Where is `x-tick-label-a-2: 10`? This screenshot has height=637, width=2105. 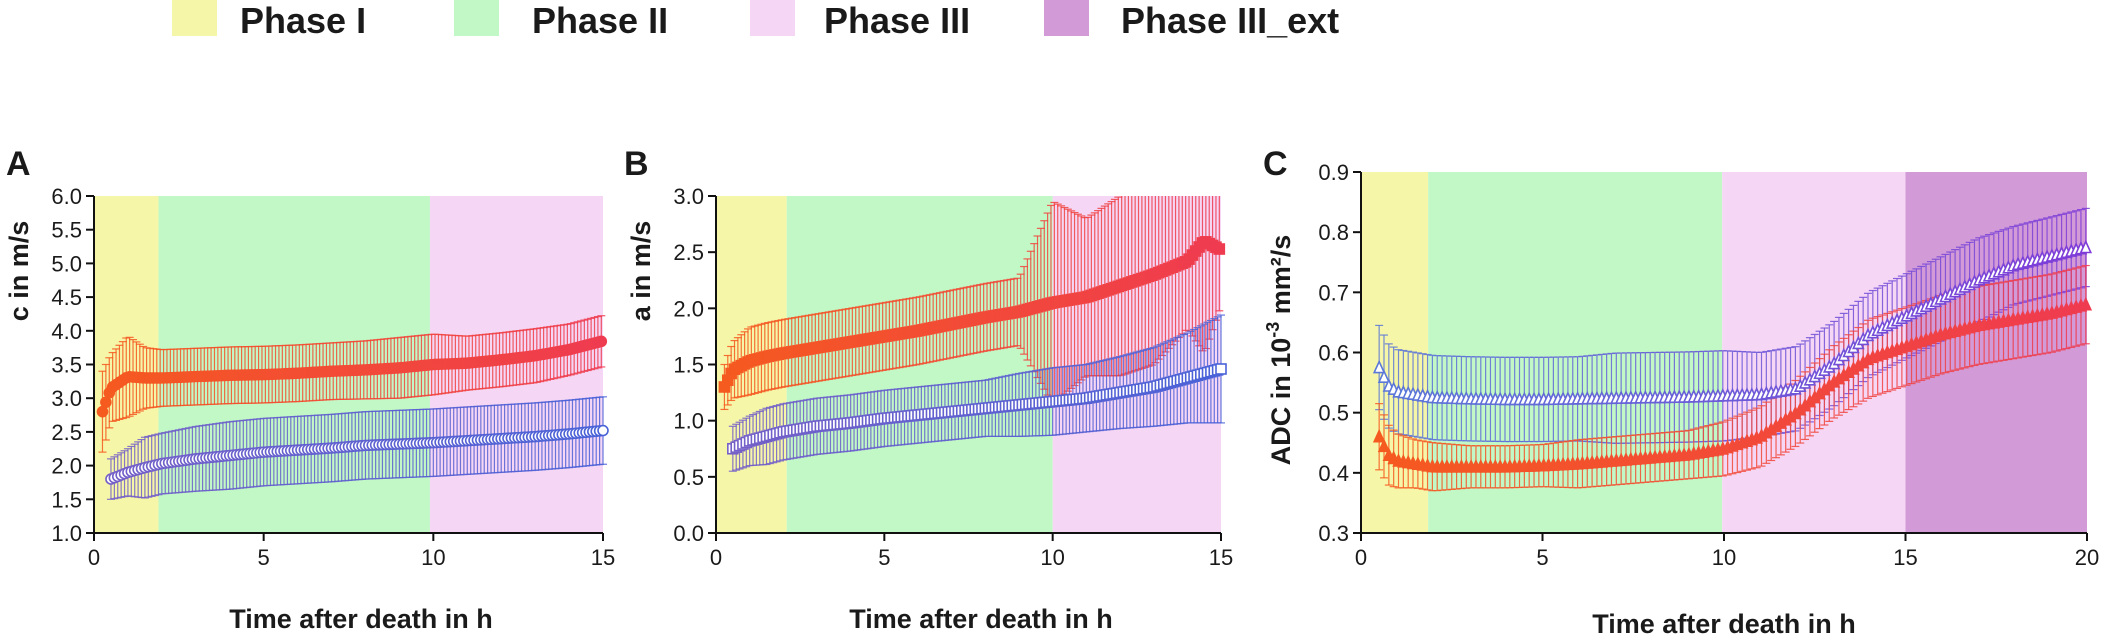 x-tick-label-a-2: 10 is located at coordinates (433, 557).